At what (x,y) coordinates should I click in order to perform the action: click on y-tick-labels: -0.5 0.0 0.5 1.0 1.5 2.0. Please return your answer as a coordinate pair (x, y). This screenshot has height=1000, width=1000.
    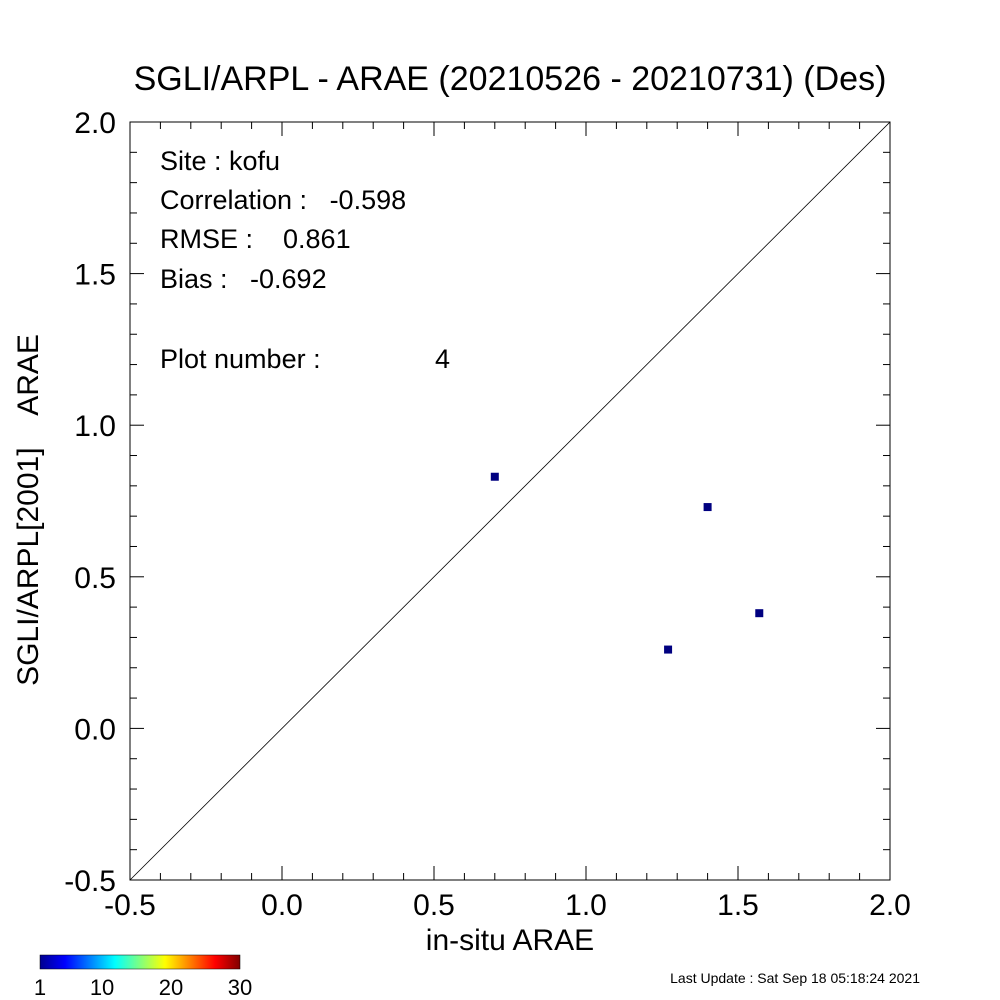
    Looking at the image, I should click on (90, 502).